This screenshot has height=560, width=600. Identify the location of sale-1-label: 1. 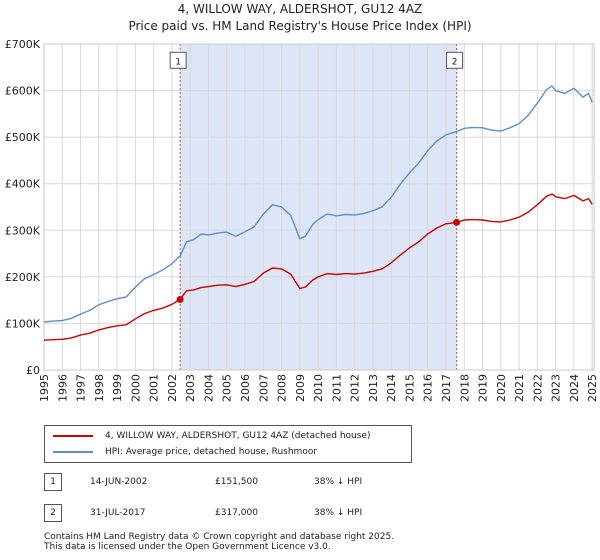
(178, 62).